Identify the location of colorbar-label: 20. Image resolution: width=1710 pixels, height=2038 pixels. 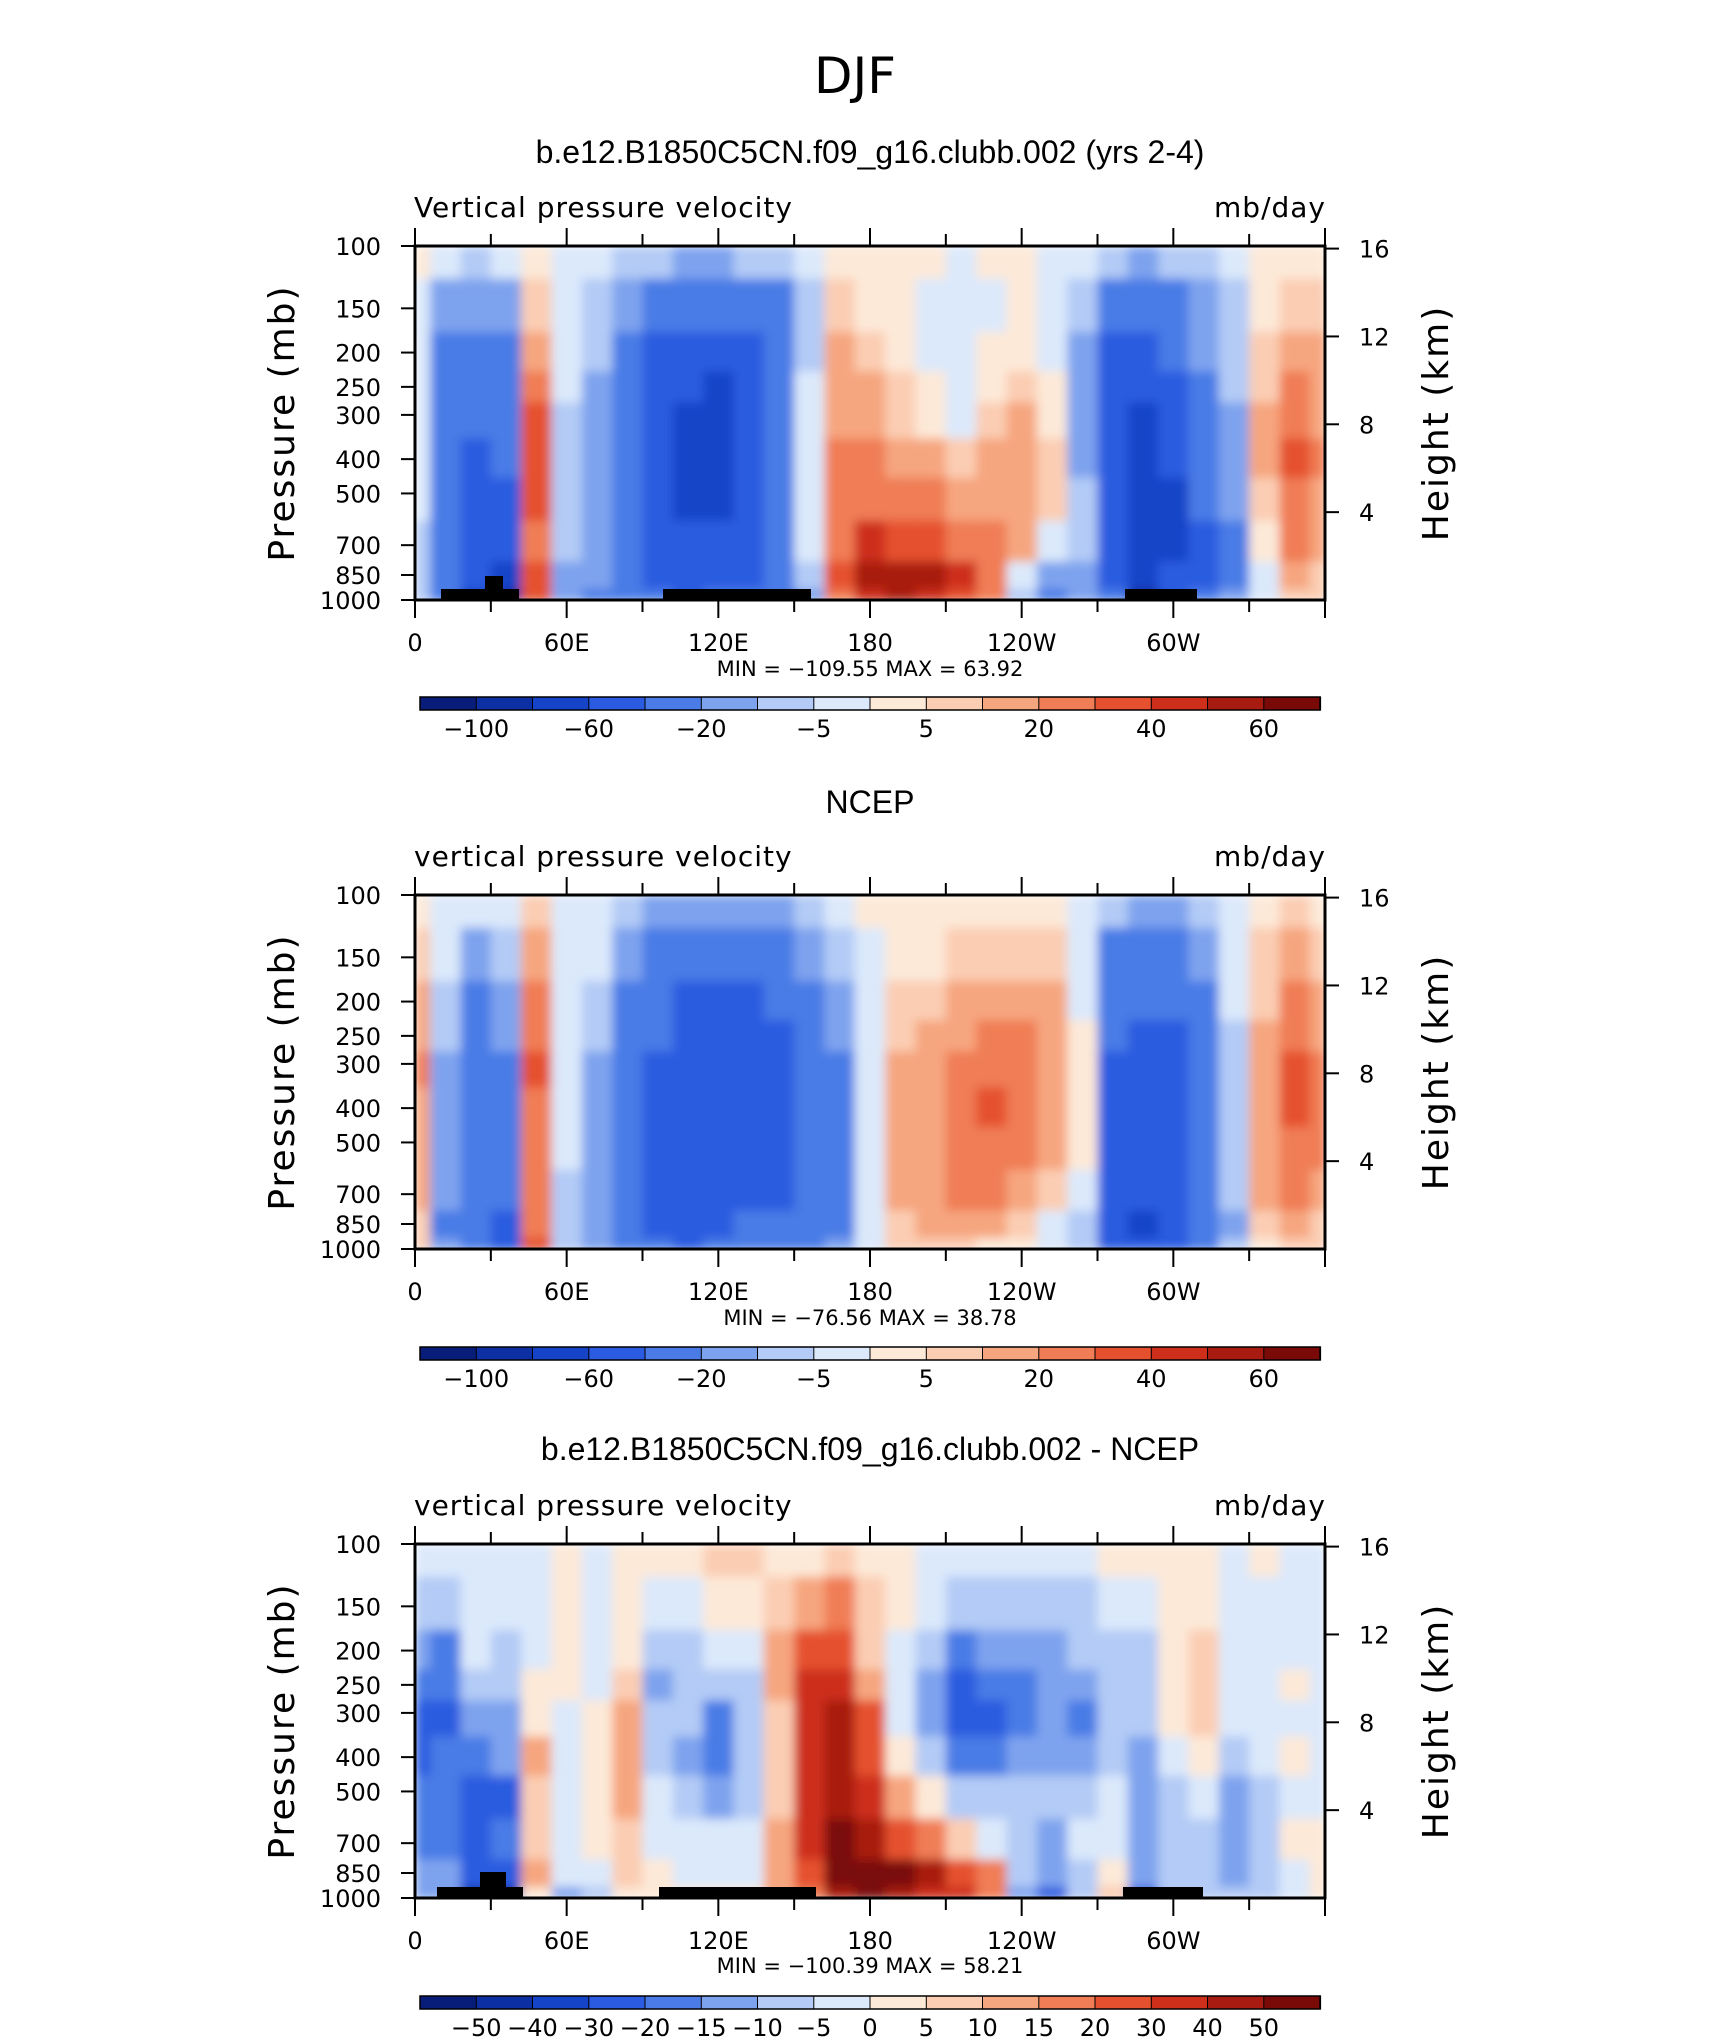
(1038, 1379).